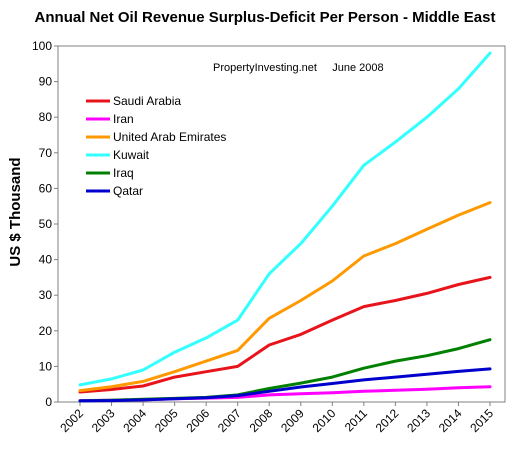 This screenshot has height=450, width=519. I want to click on legend-label-united-arab-emirates: United Arab Emirates, so click(169, 137).